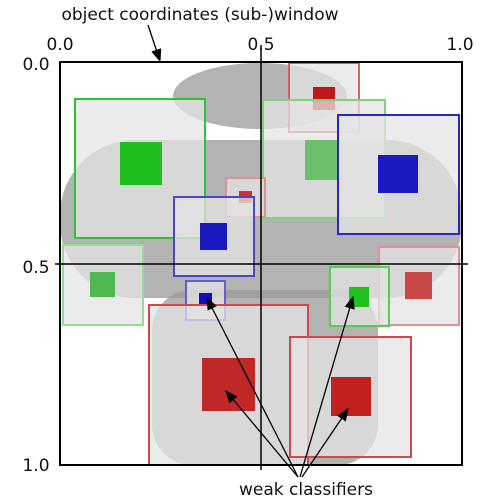 The image size is (483, 502). Describe the element at coordinates (59, 45) in the screenshot. I see `top-label: 0.0` at that location.